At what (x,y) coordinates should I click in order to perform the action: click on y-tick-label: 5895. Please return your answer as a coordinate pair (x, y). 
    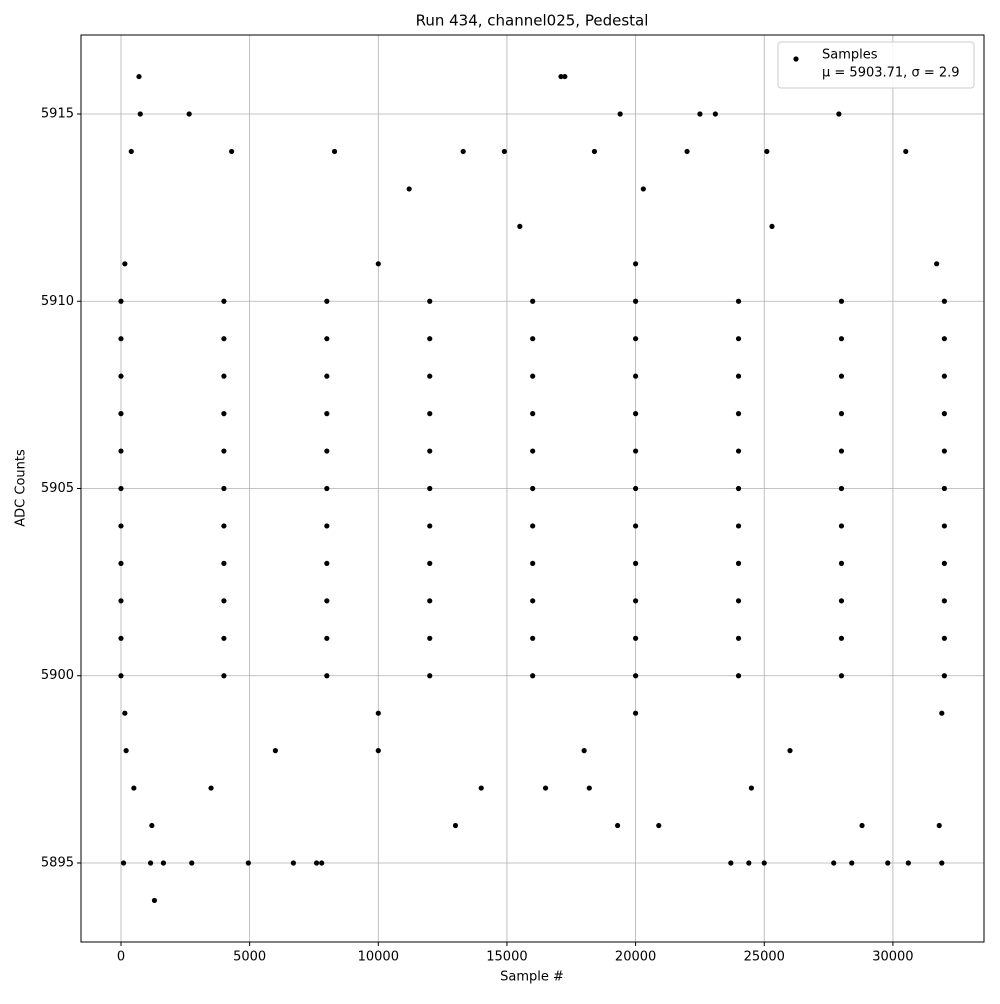
    Looking at the image, I should click on (57, 862).